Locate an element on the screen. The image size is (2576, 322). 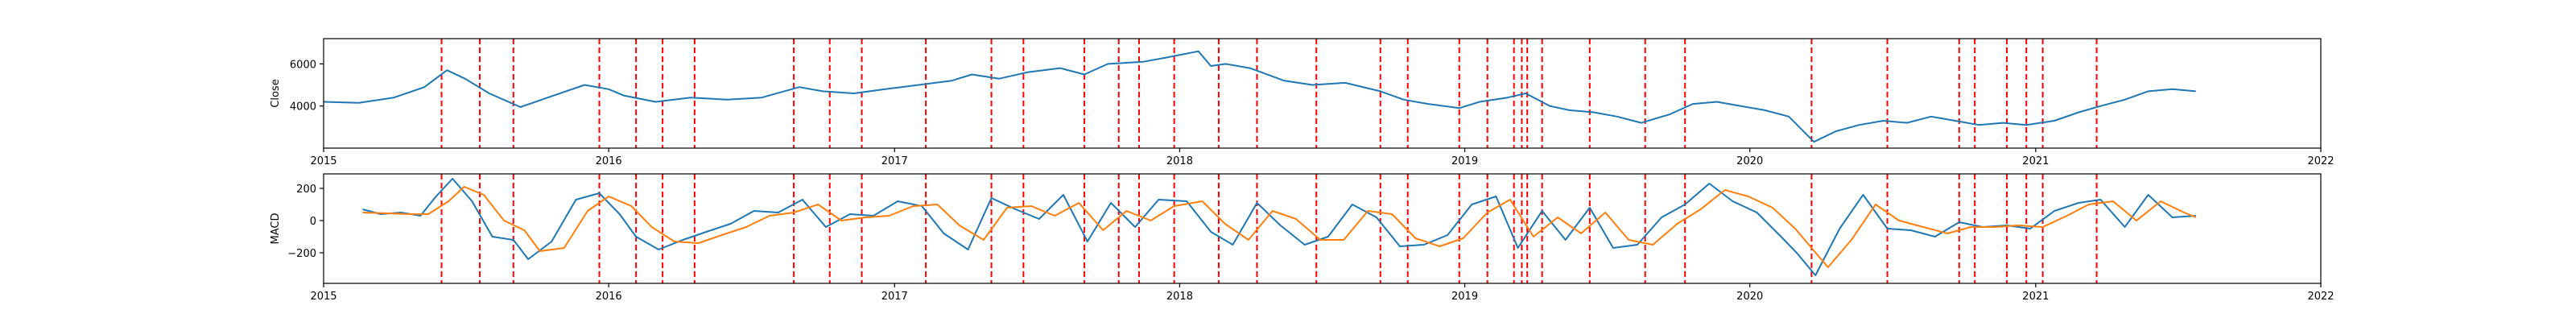
y-axis-label: Close is located at coordinates (276, 93).